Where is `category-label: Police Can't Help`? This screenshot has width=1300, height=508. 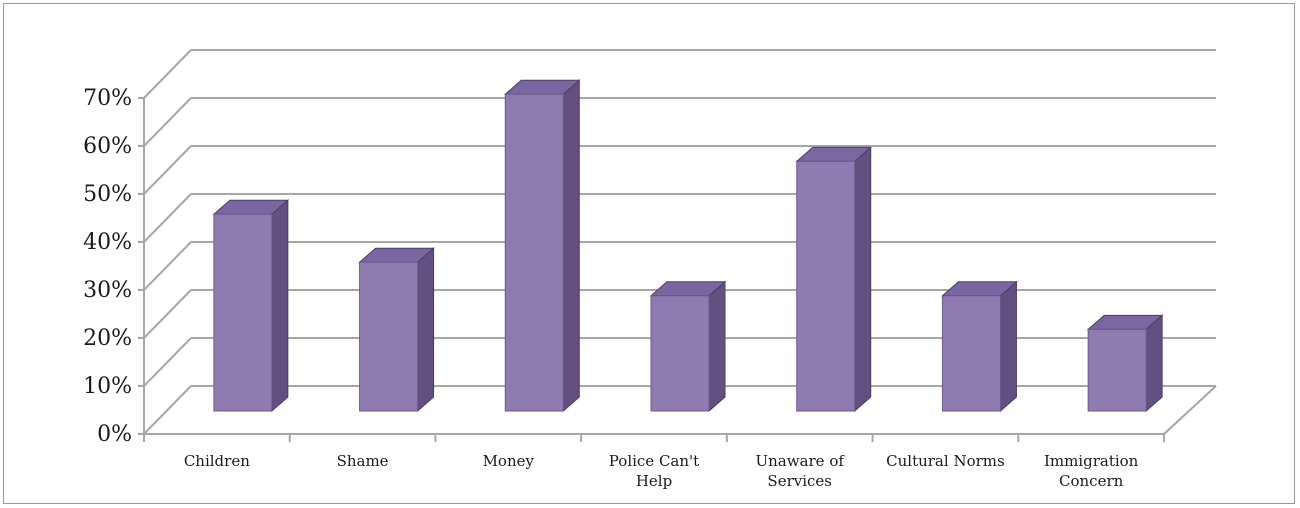 category-label: Police Can't Help is located at coordinates (654, 471).